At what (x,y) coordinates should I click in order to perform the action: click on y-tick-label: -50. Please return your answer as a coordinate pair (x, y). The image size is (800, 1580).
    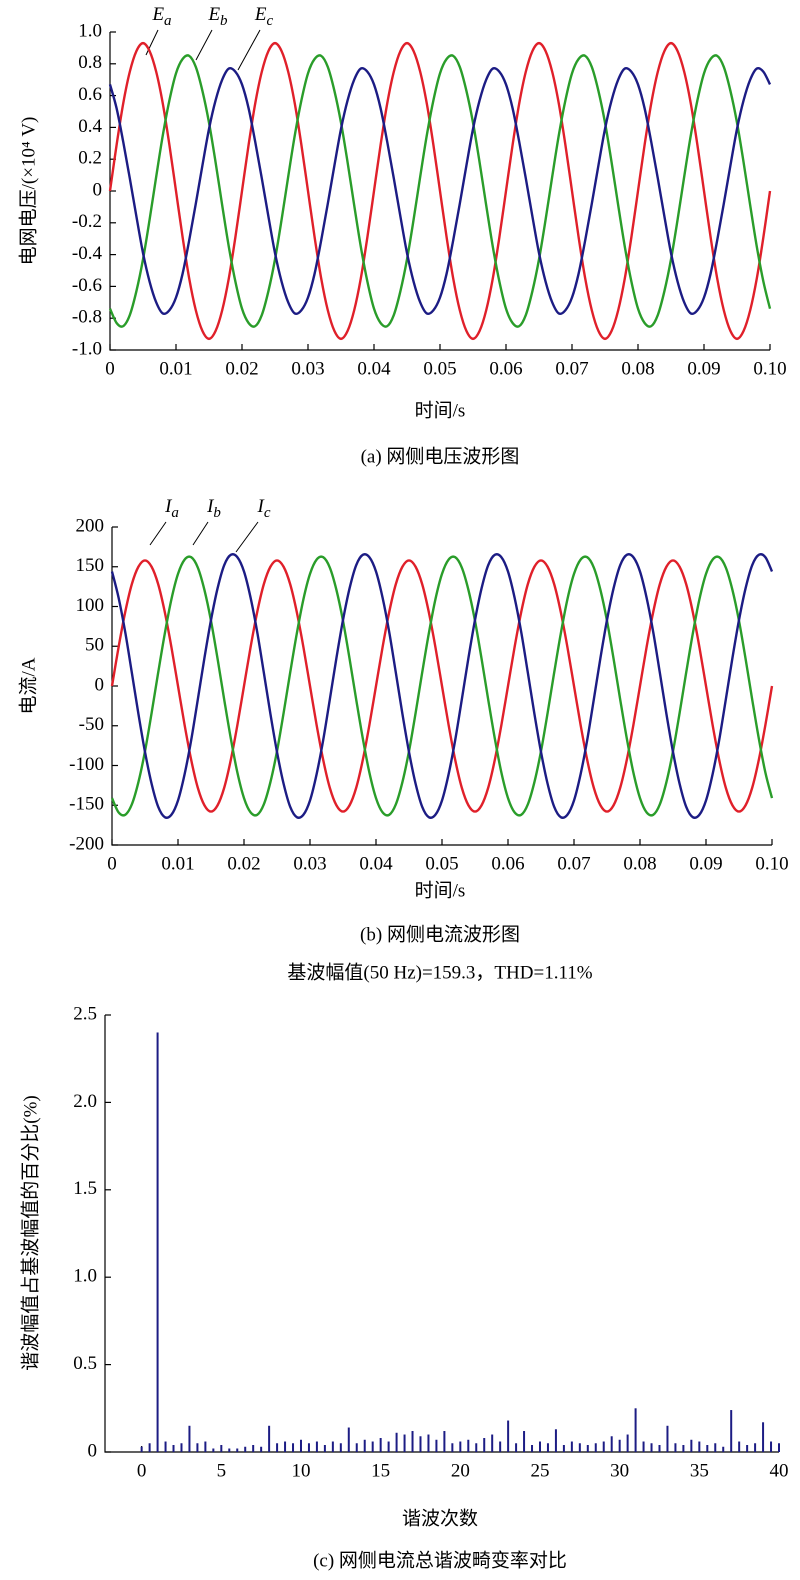
    Looking at the image, I should click on (91, 724).